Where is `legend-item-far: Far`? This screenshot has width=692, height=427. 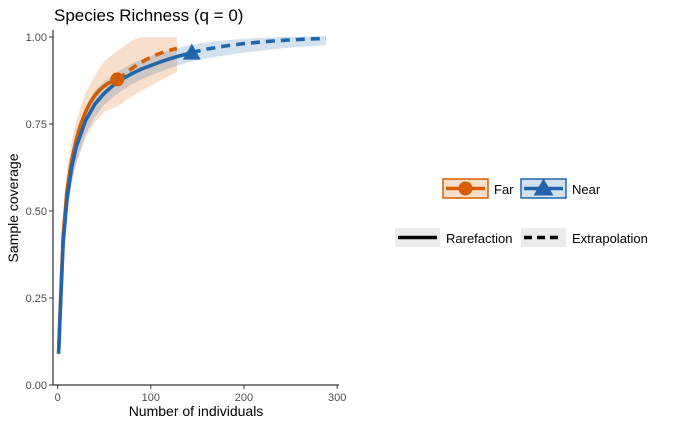 legend-item-far: Far is located at coordinates (478, 188).